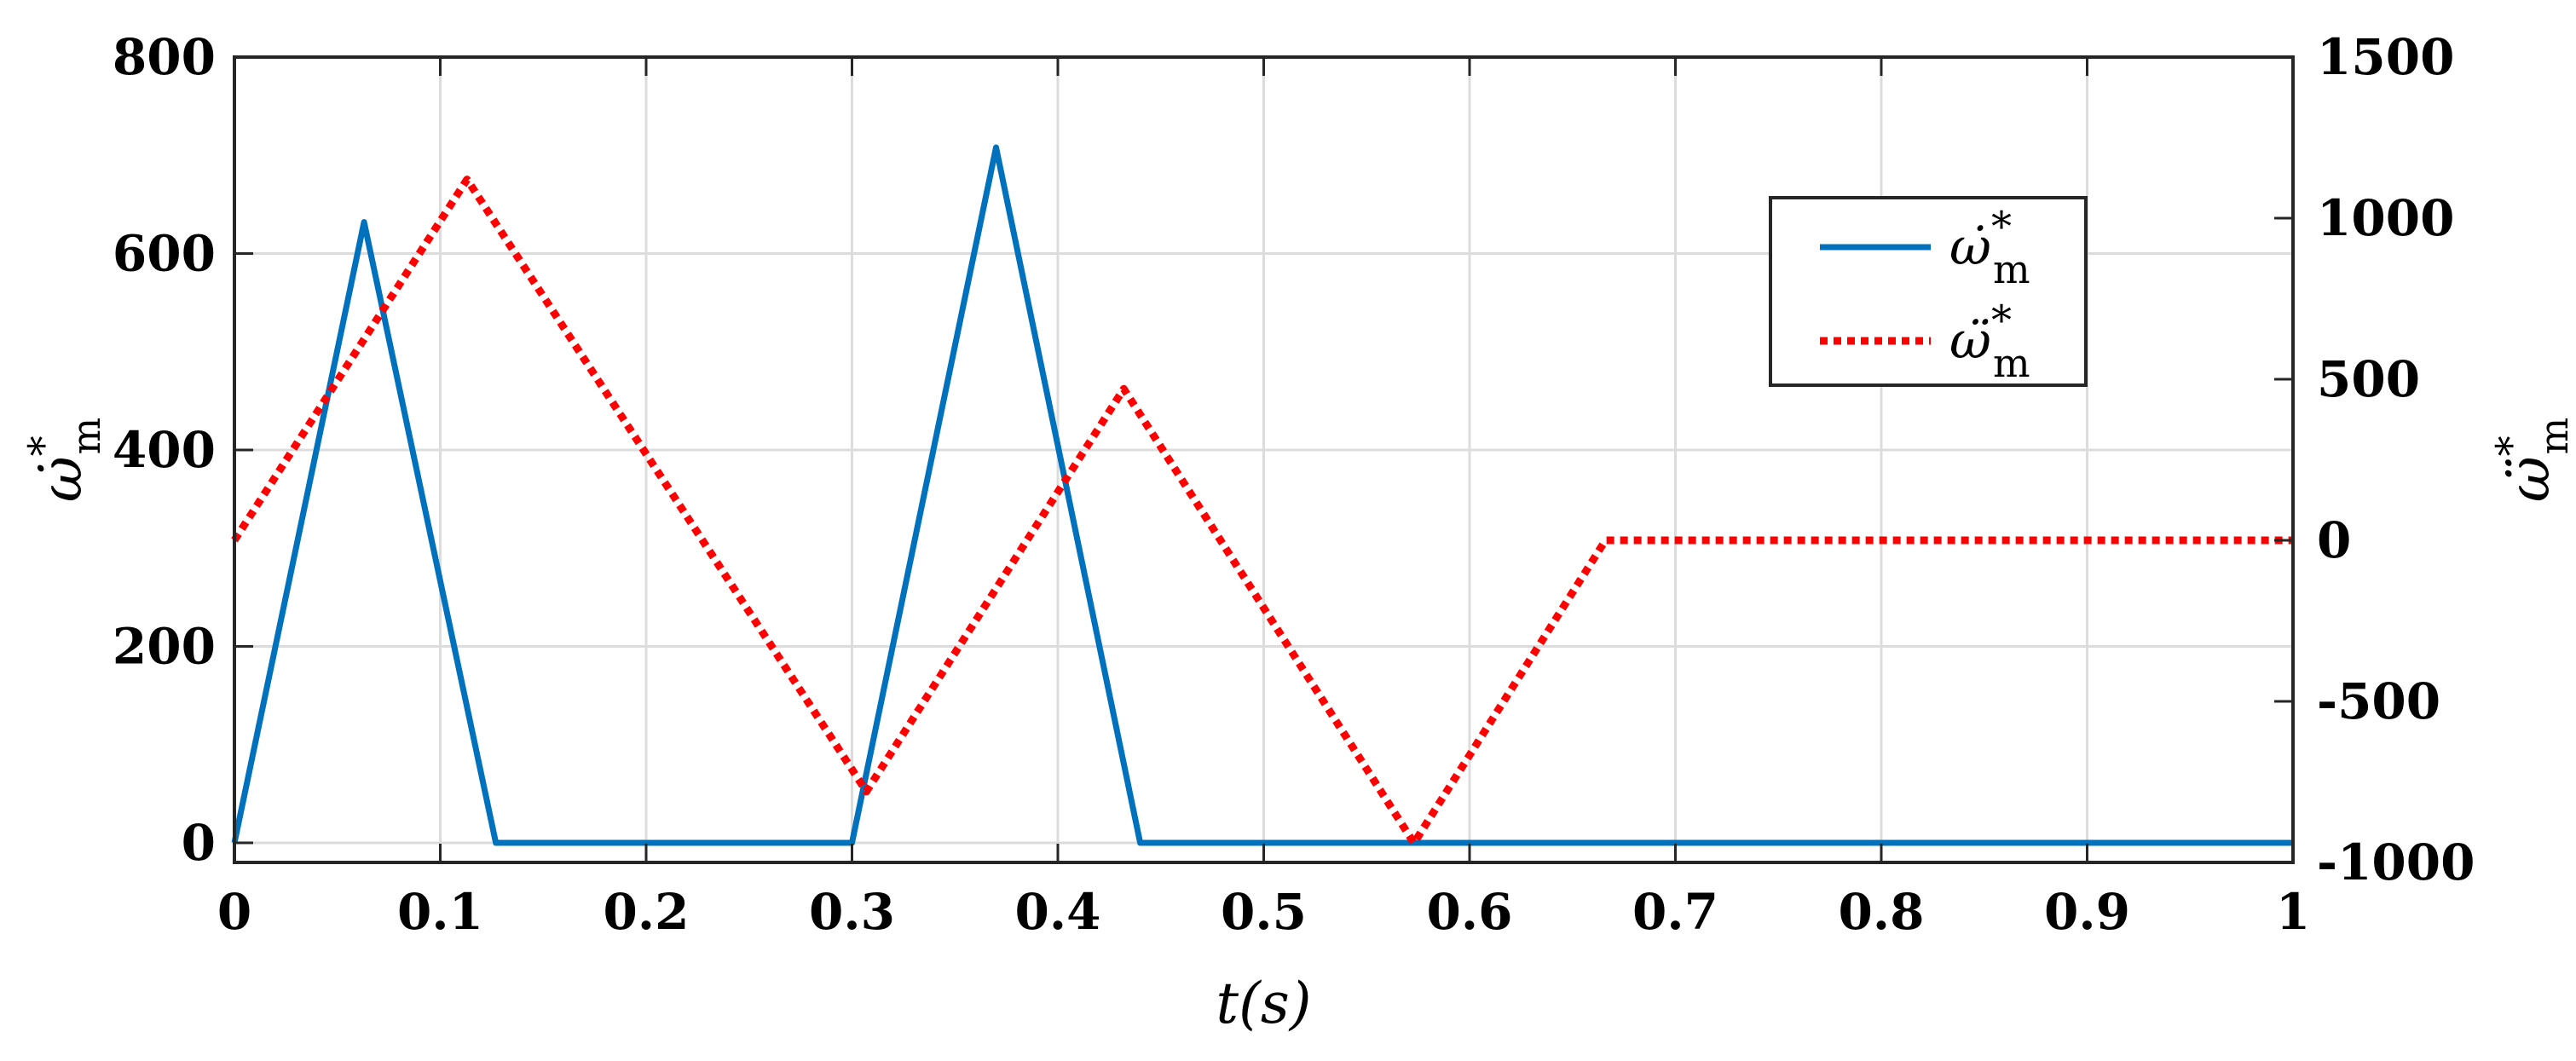 The width and height of the screenshot is (2576, 1061). Describe the element at coordinates (234, 912) in the screenshot. I see `x-tick-label: 0` at that location.